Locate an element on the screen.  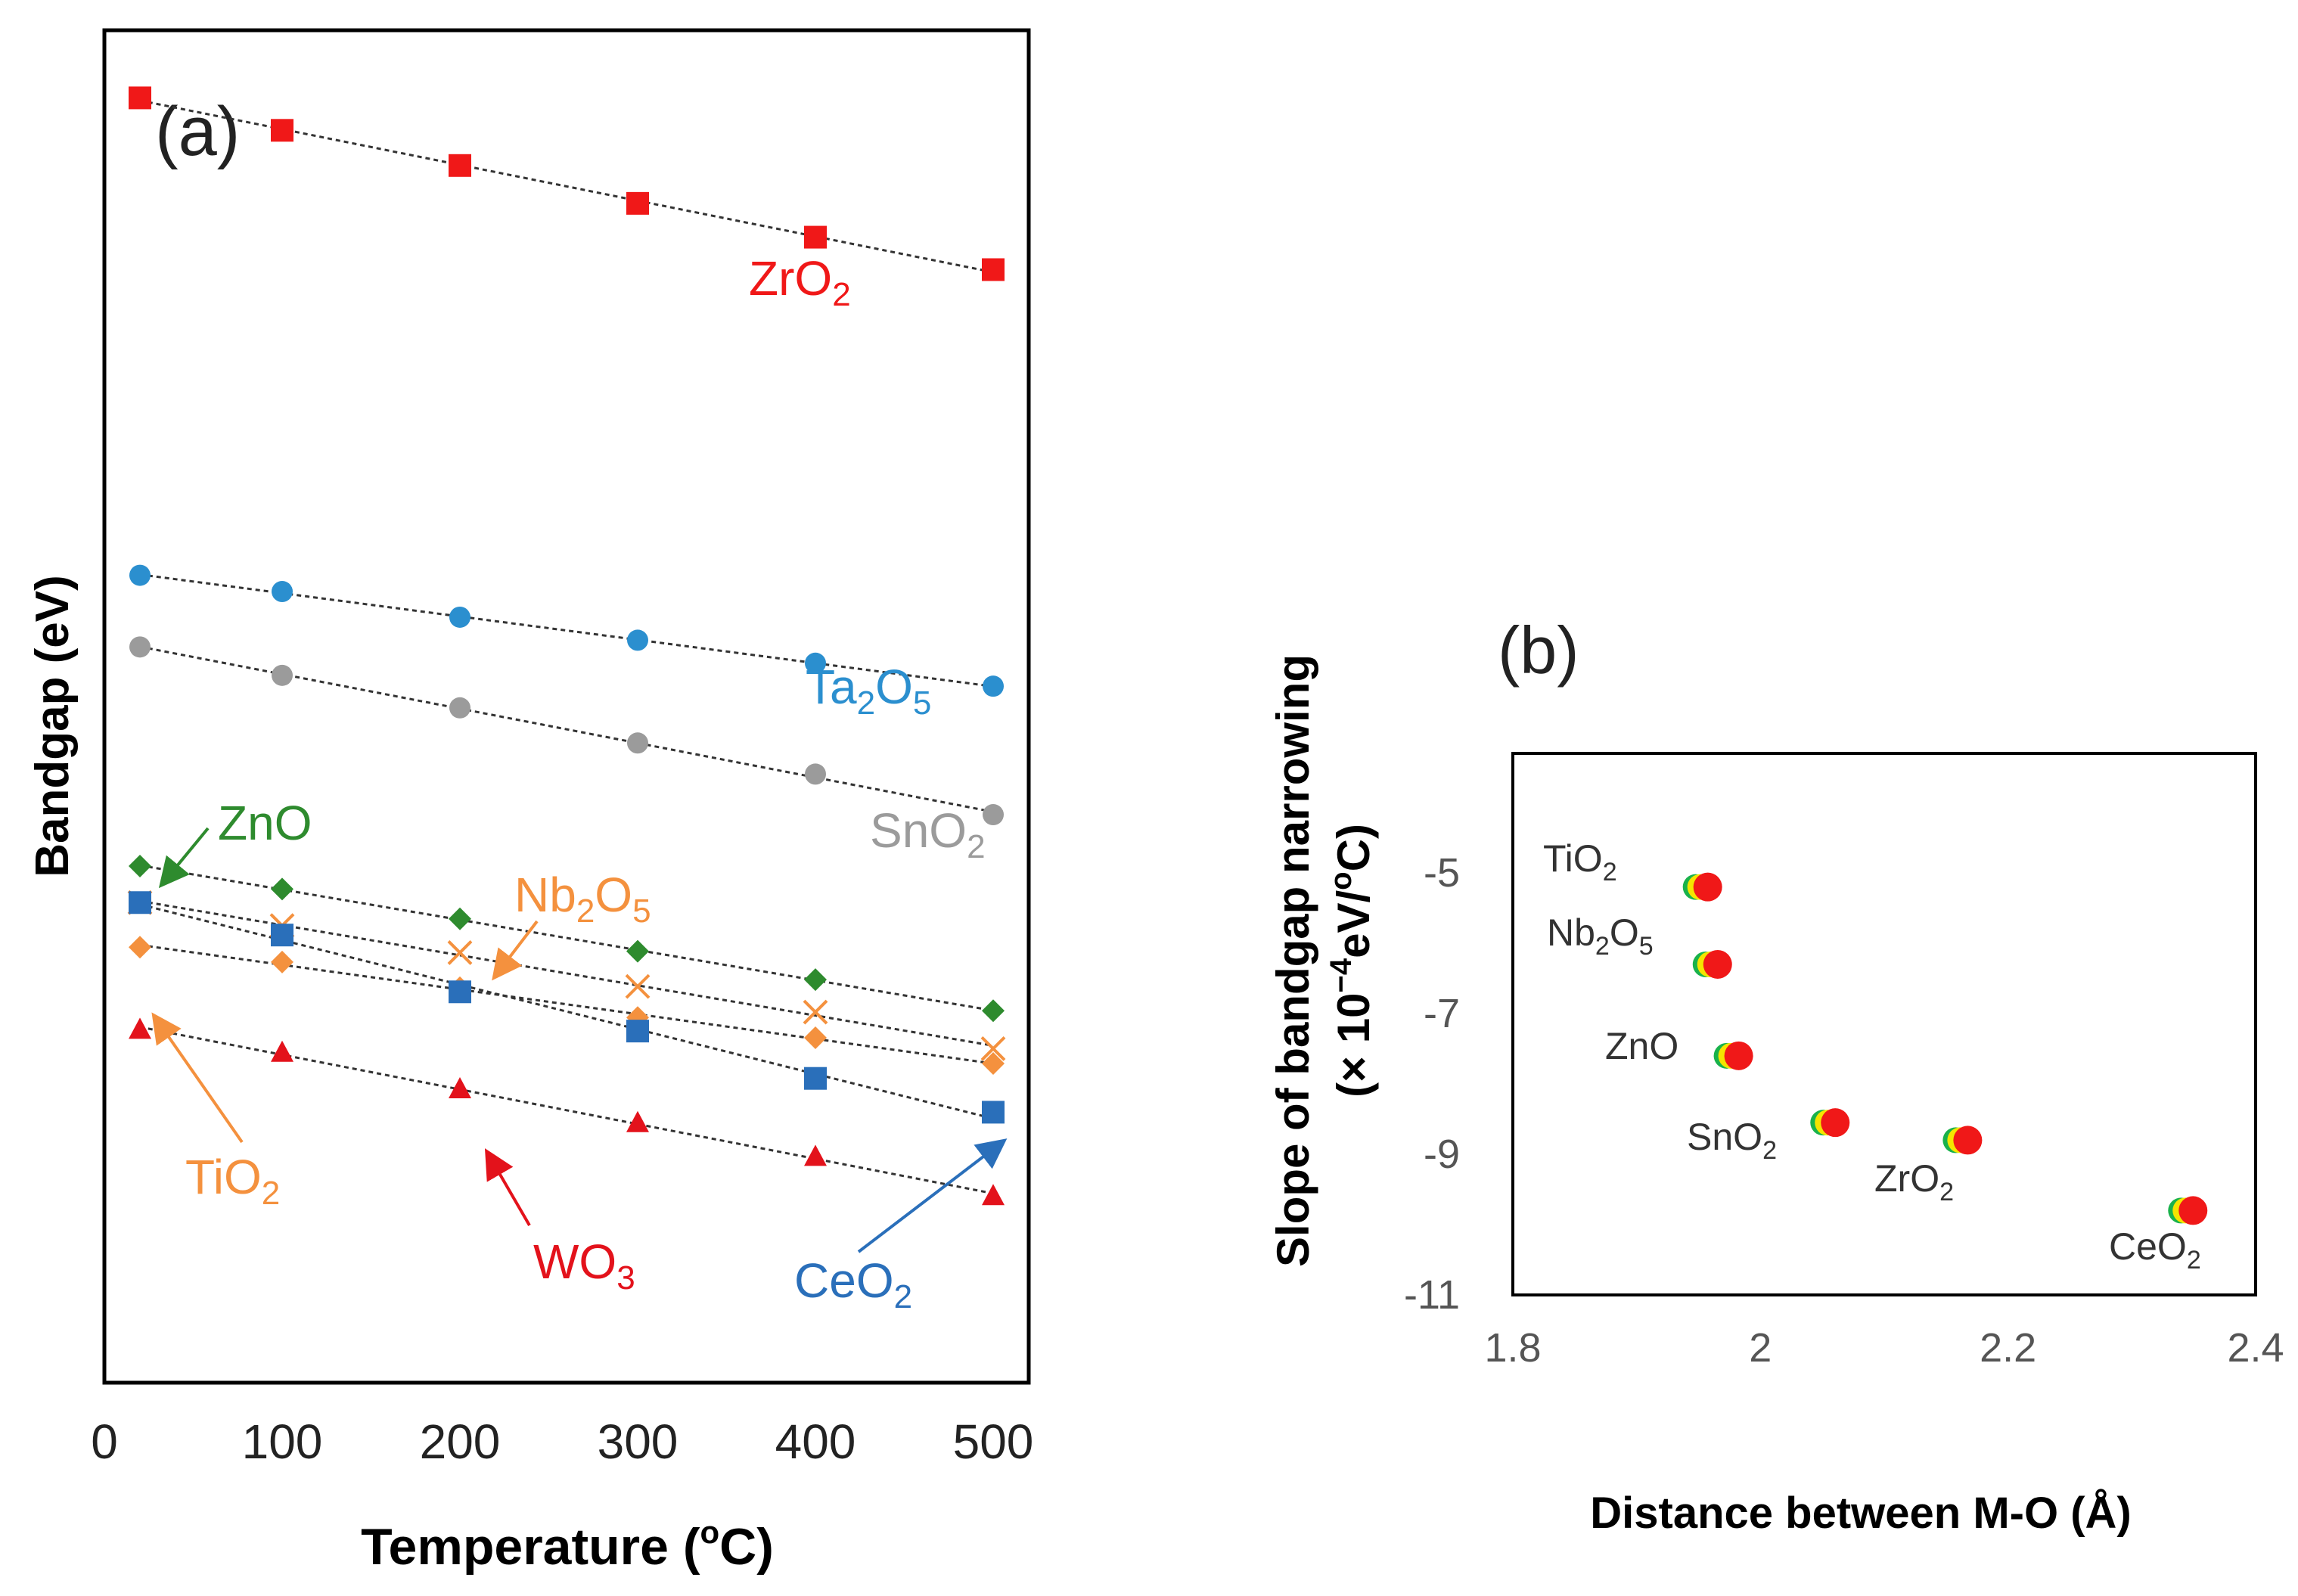
b-label-ceo2: CeO2 is located at coordinates (2155, 1250).